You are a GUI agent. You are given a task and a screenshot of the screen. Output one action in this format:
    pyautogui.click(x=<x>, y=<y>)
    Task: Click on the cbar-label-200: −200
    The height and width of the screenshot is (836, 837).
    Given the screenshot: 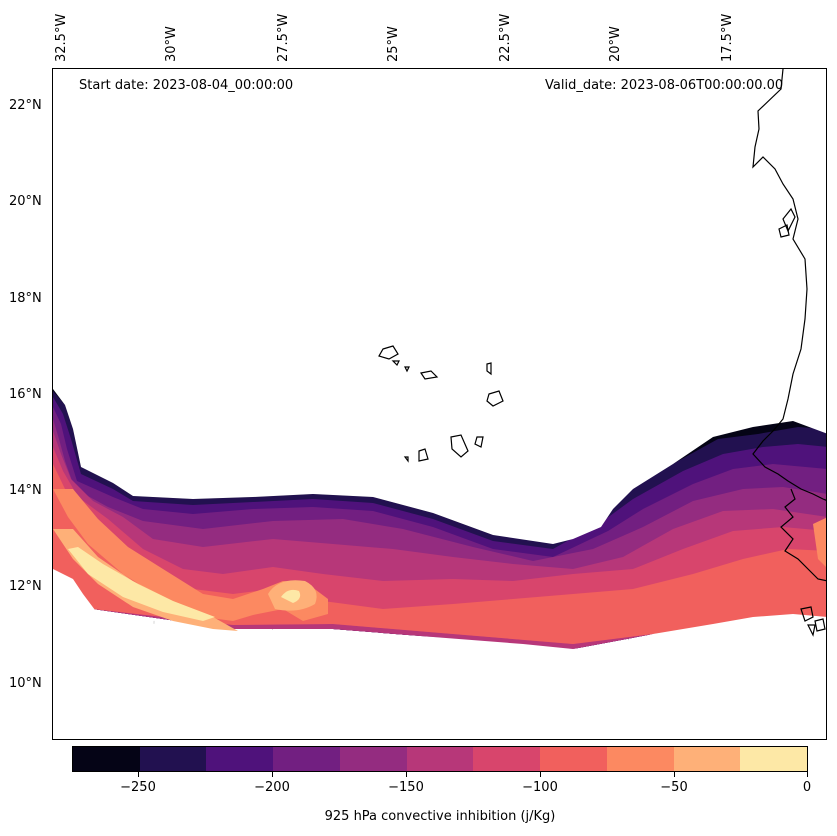 What is the action you would take?
    pyautogui.click(x=272, y=787)
    